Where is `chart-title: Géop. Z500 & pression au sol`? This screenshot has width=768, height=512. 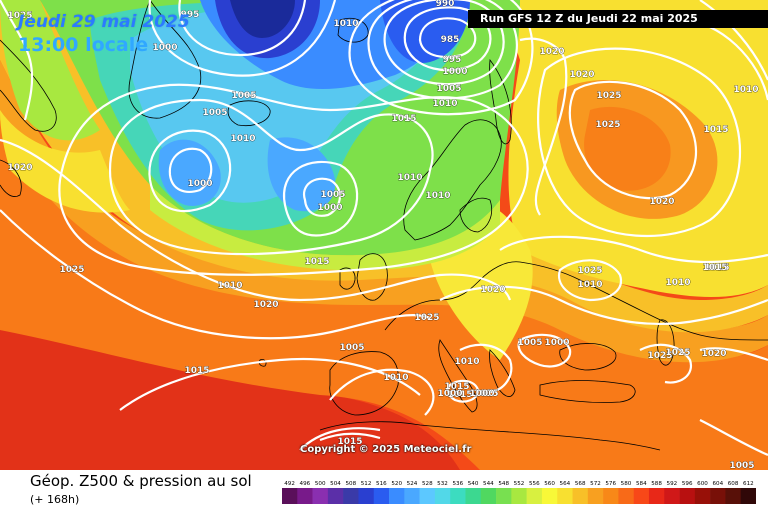 chart-title: Géop. Z500 & pression au sol is located at coordinates (141, 481).